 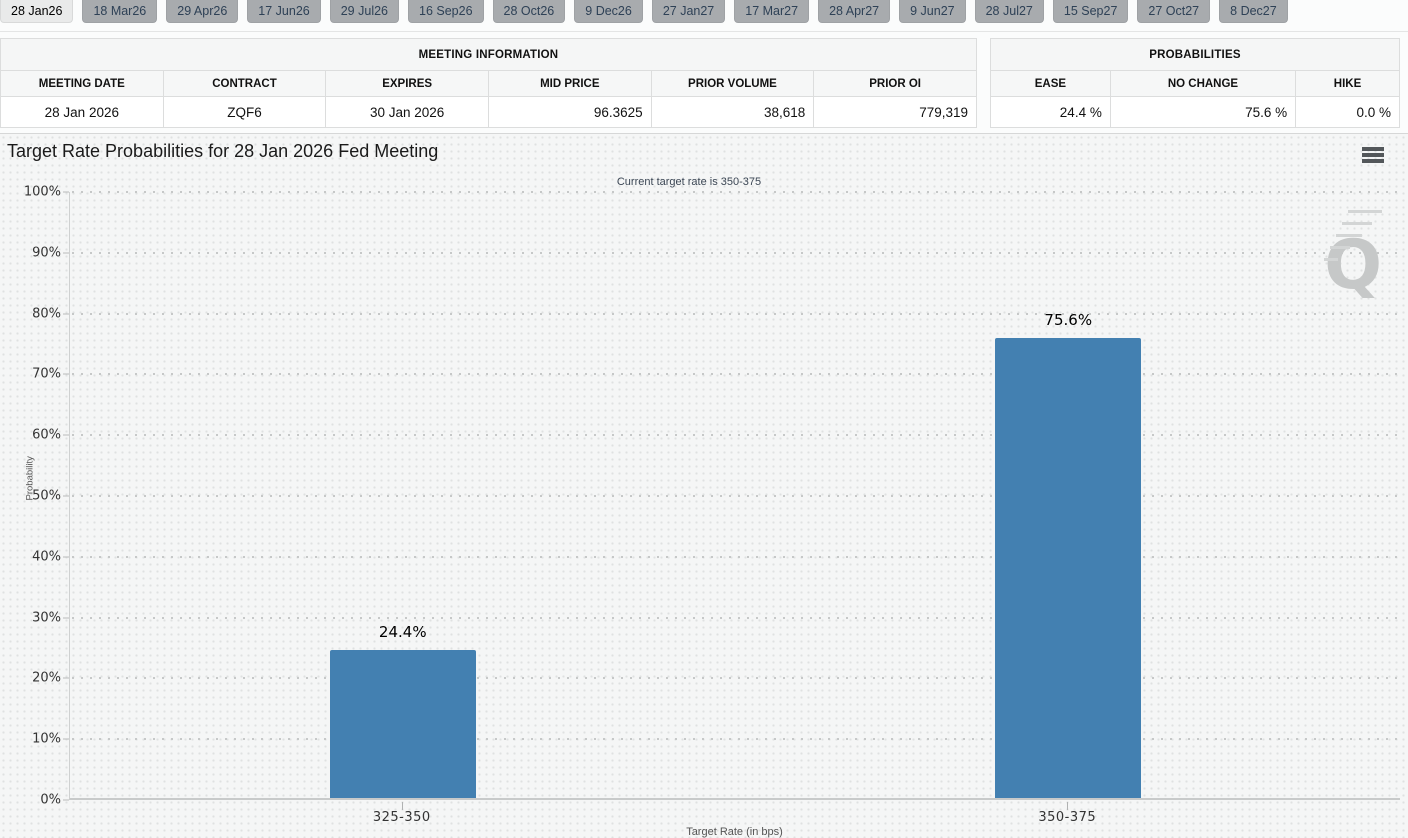 I want to click on tab-8-dec27: 8 Dec27, so click(x=1253, y=11).